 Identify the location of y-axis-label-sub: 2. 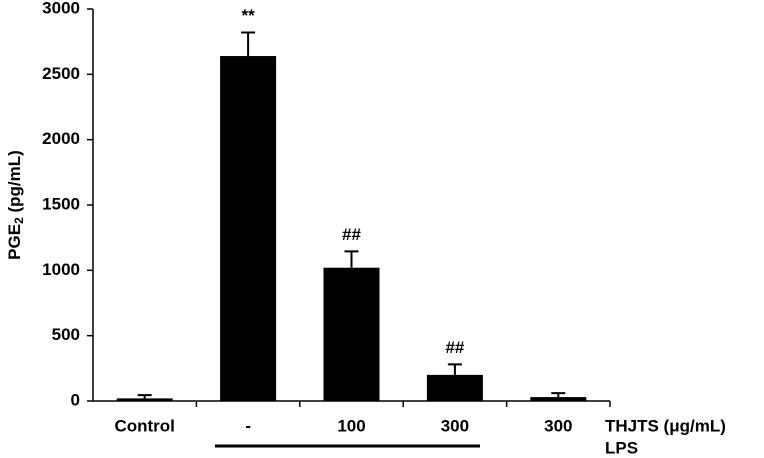
(19, 220).